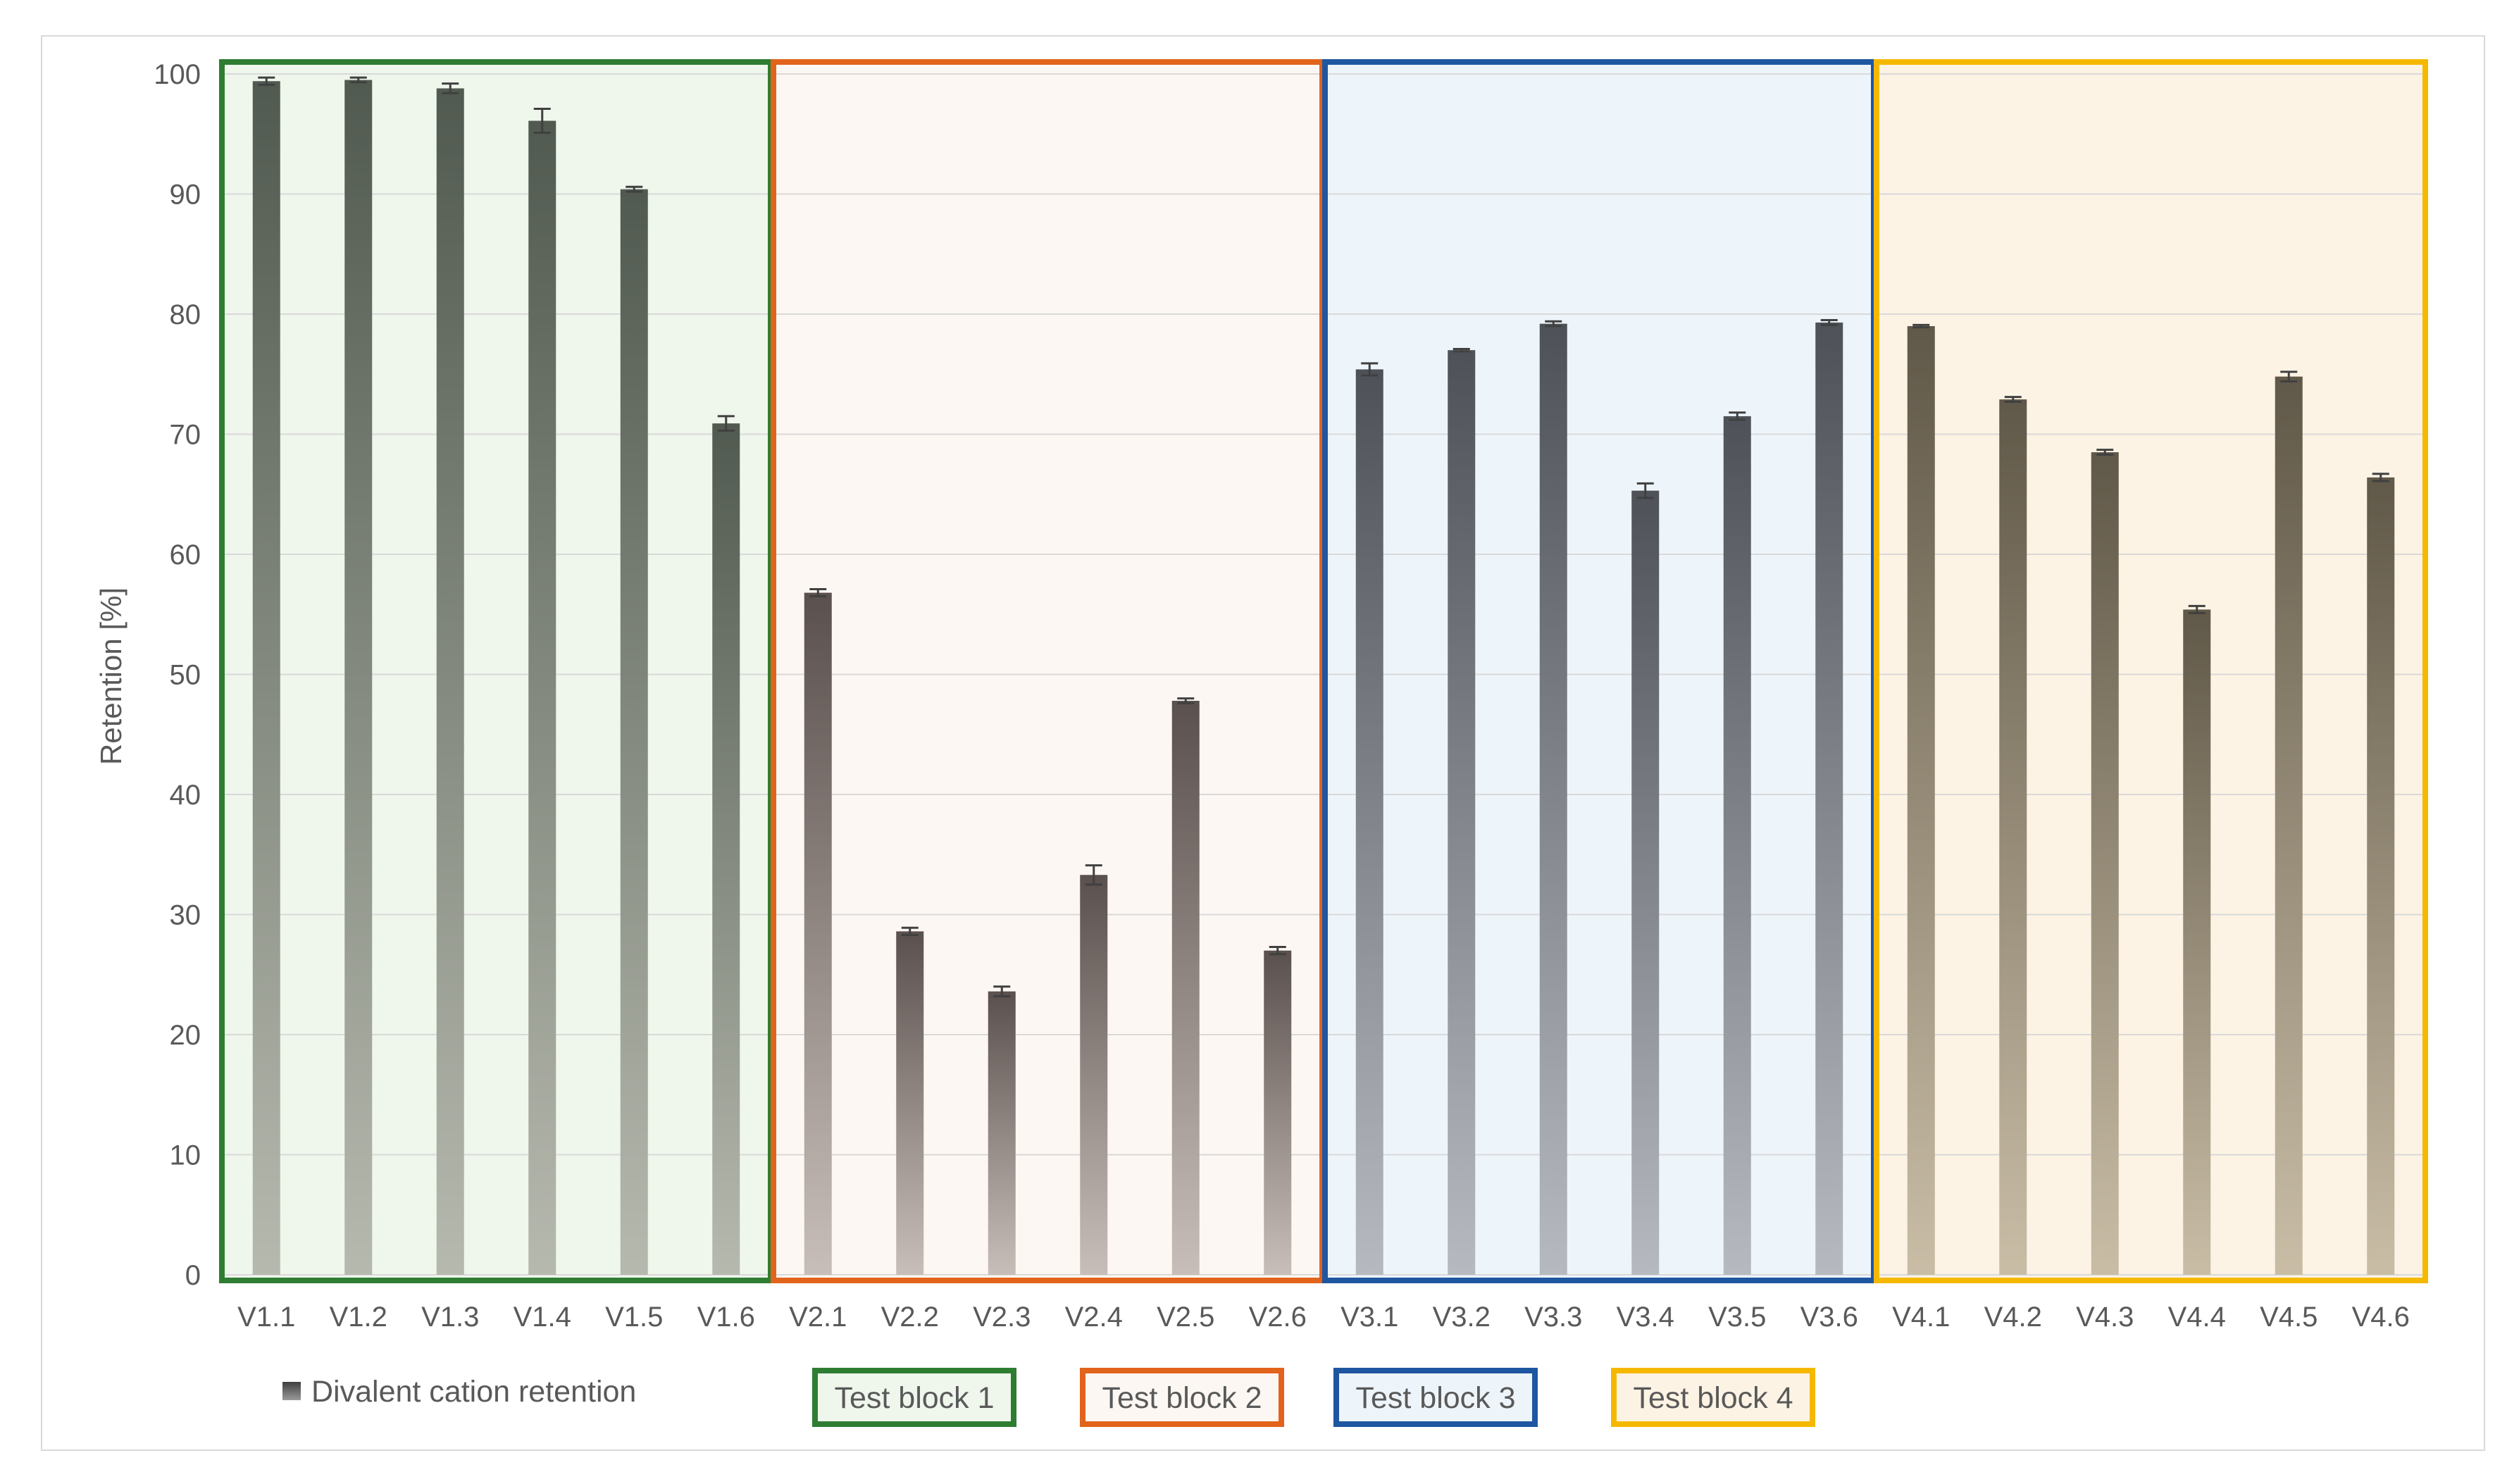  Describe the element at coordinates (1553, 1317) in the screenshot. I see `x-tick-label: V3.3` at that location.